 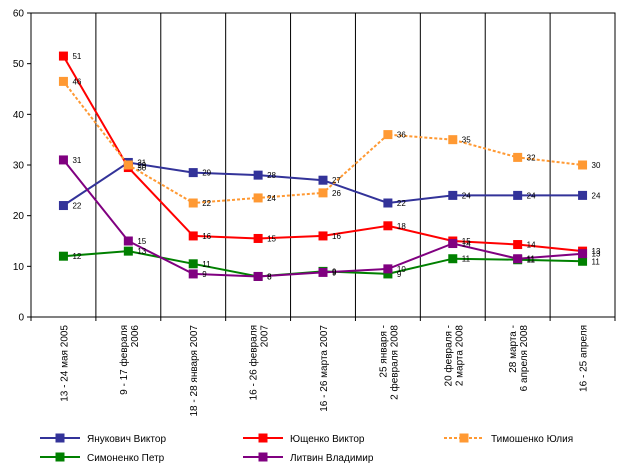 What do you see at coordinates (269, 276) in the screenshot?
I see `data-label: 8` at bounding box center [269, 276].